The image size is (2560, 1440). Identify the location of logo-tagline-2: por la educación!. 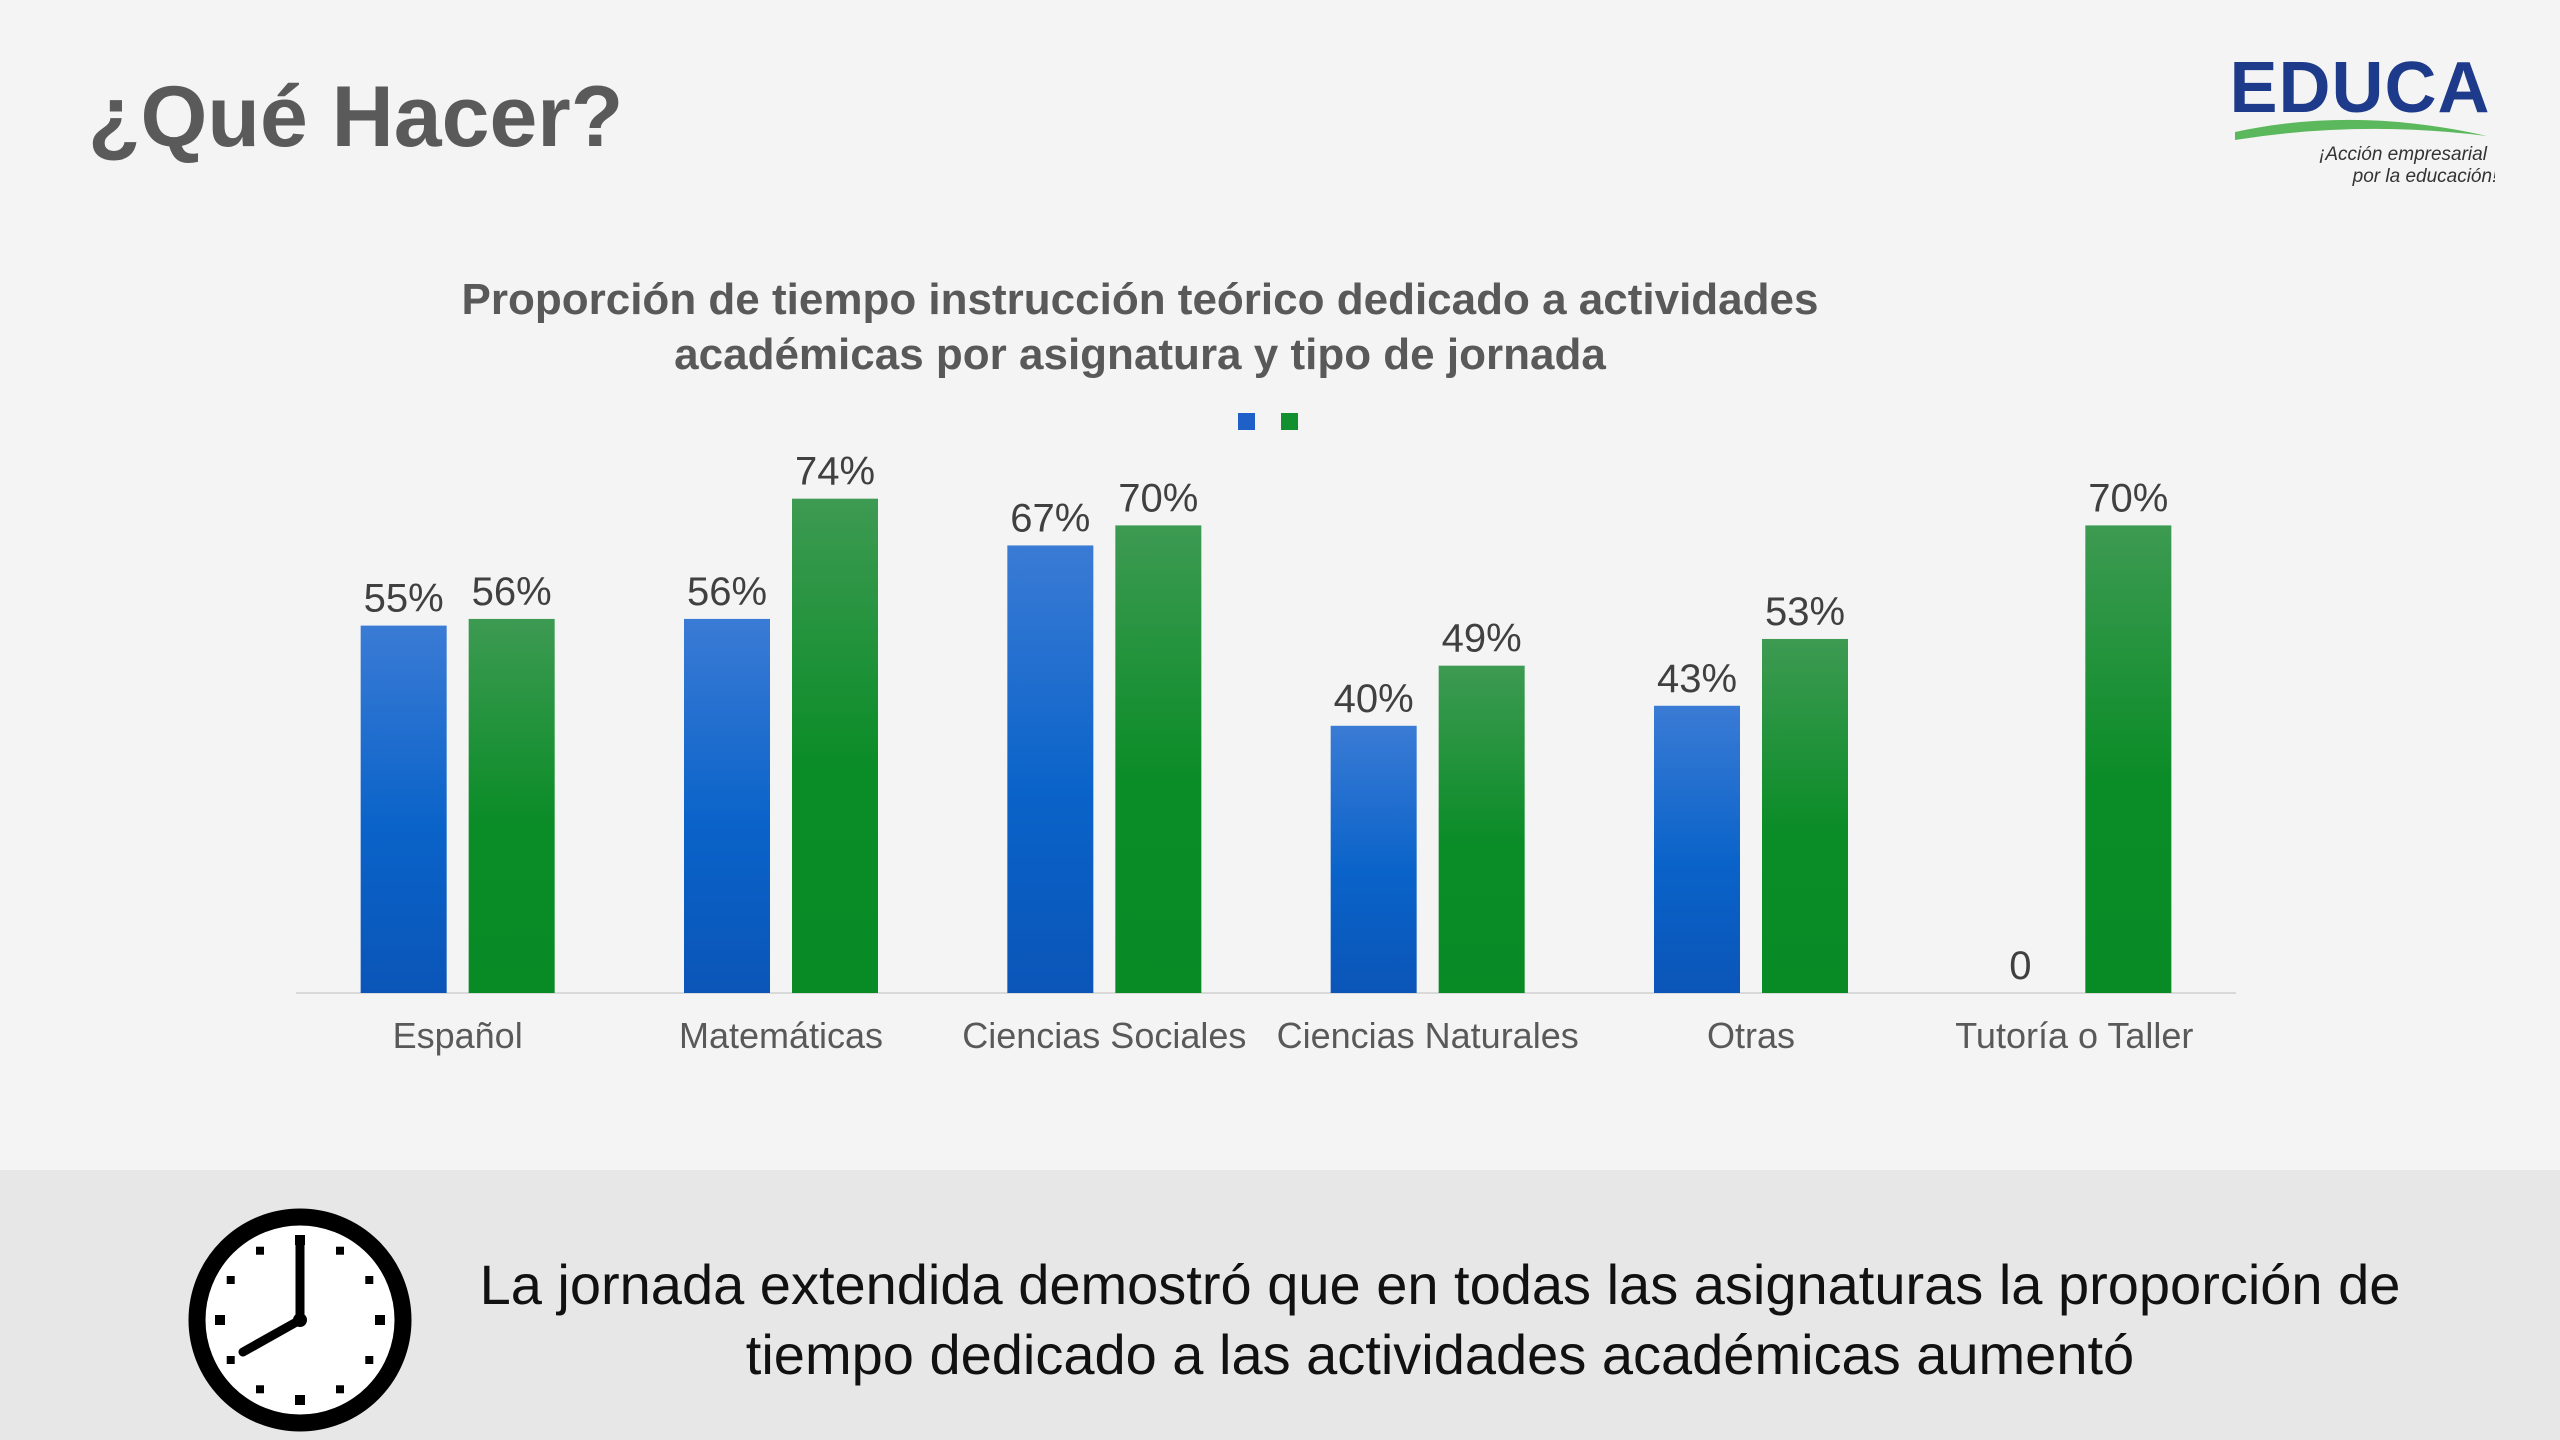
(2423, 176).